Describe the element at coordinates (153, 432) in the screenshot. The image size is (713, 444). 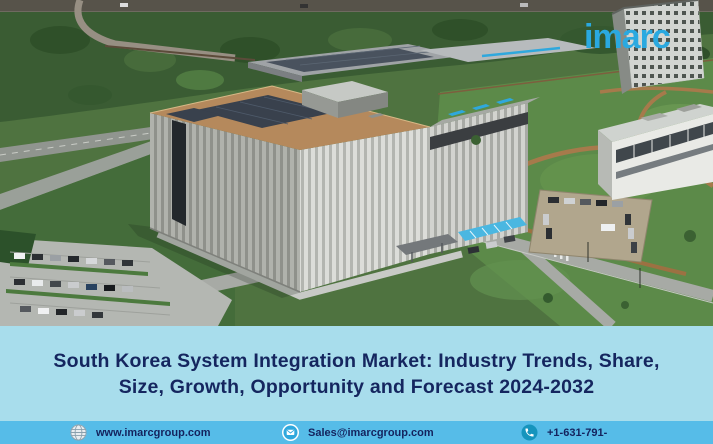
I see `website-url: www.imarcgroup.com` at that location.